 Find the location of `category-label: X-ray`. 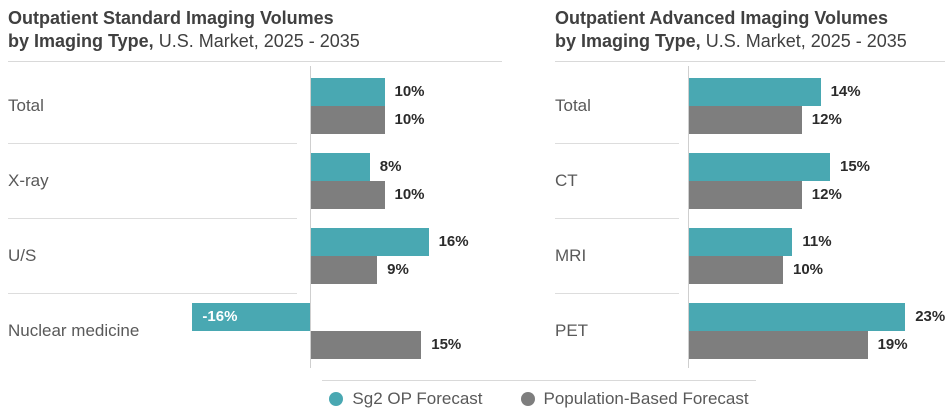

category-label: X-ray is located at coordinates (28, 180).